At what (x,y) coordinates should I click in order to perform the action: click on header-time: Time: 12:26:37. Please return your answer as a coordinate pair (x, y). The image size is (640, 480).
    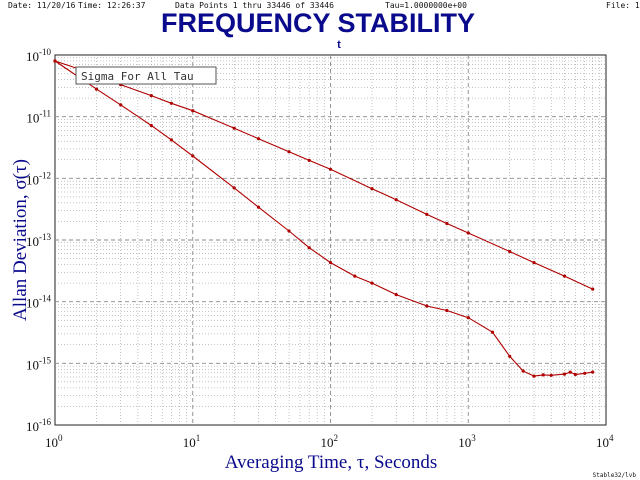
    Looking at the image, I should click on (112, 5).